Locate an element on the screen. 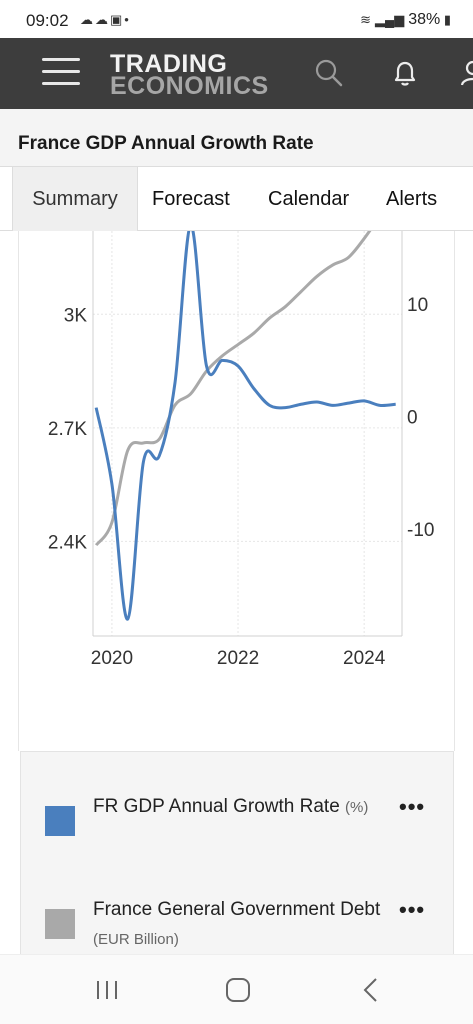  status-bar: 09:02 ☁☁▣• ≋ ▂▄▆ 38% ▮ is located at coordinates (236, 19).